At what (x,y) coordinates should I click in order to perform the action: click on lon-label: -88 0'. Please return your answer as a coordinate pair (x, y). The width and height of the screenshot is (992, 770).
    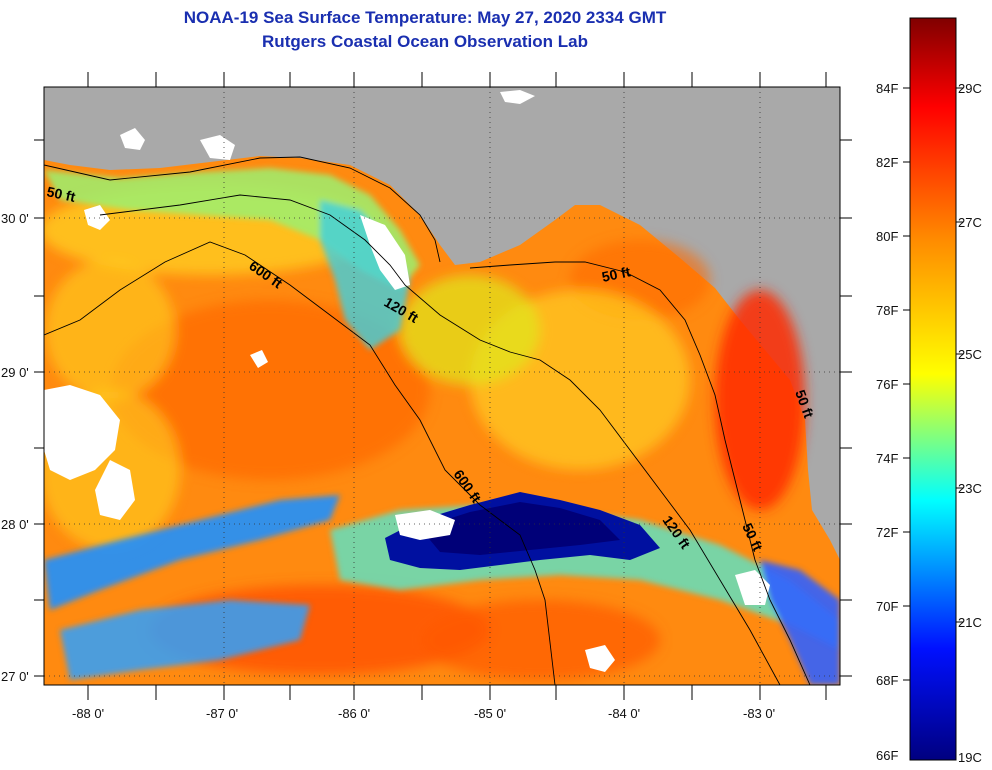
    Looking at the image, I should click on (88, 713).